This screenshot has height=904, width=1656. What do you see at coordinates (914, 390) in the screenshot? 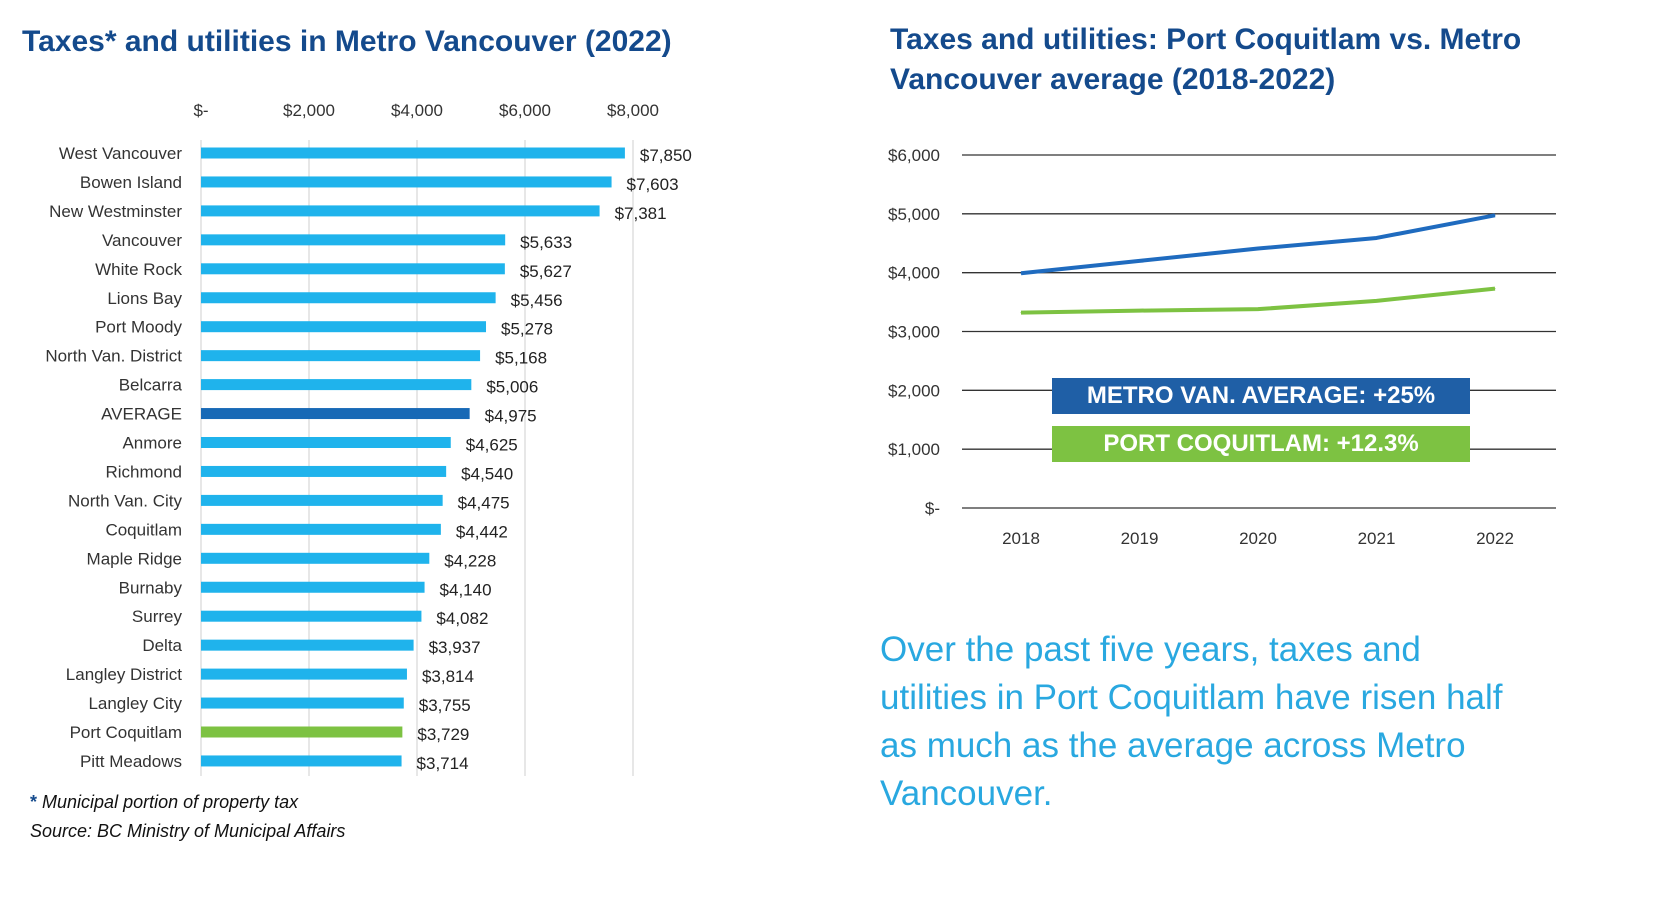
I see `y-tick-label: $2,000` at bounding box center [914, 390].